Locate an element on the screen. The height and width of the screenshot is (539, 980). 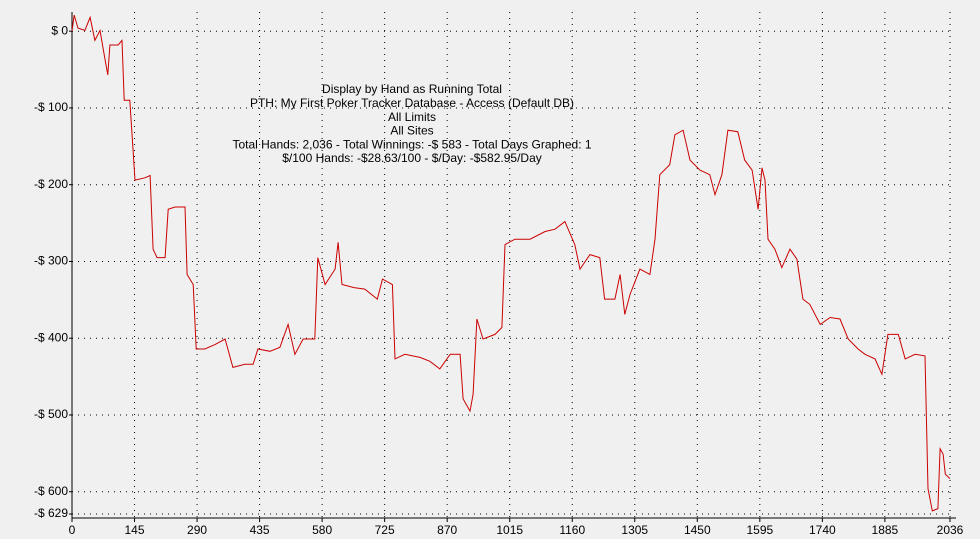
x-tick-label: 1595 is located at coordinates (759, 530).